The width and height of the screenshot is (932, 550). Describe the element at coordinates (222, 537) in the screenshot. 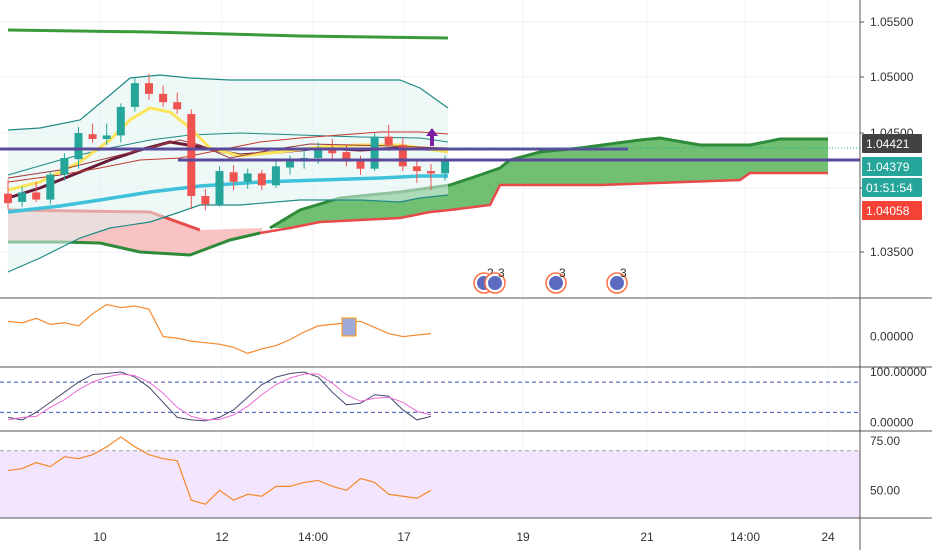

I see `time-tick-label: 12` at that location.